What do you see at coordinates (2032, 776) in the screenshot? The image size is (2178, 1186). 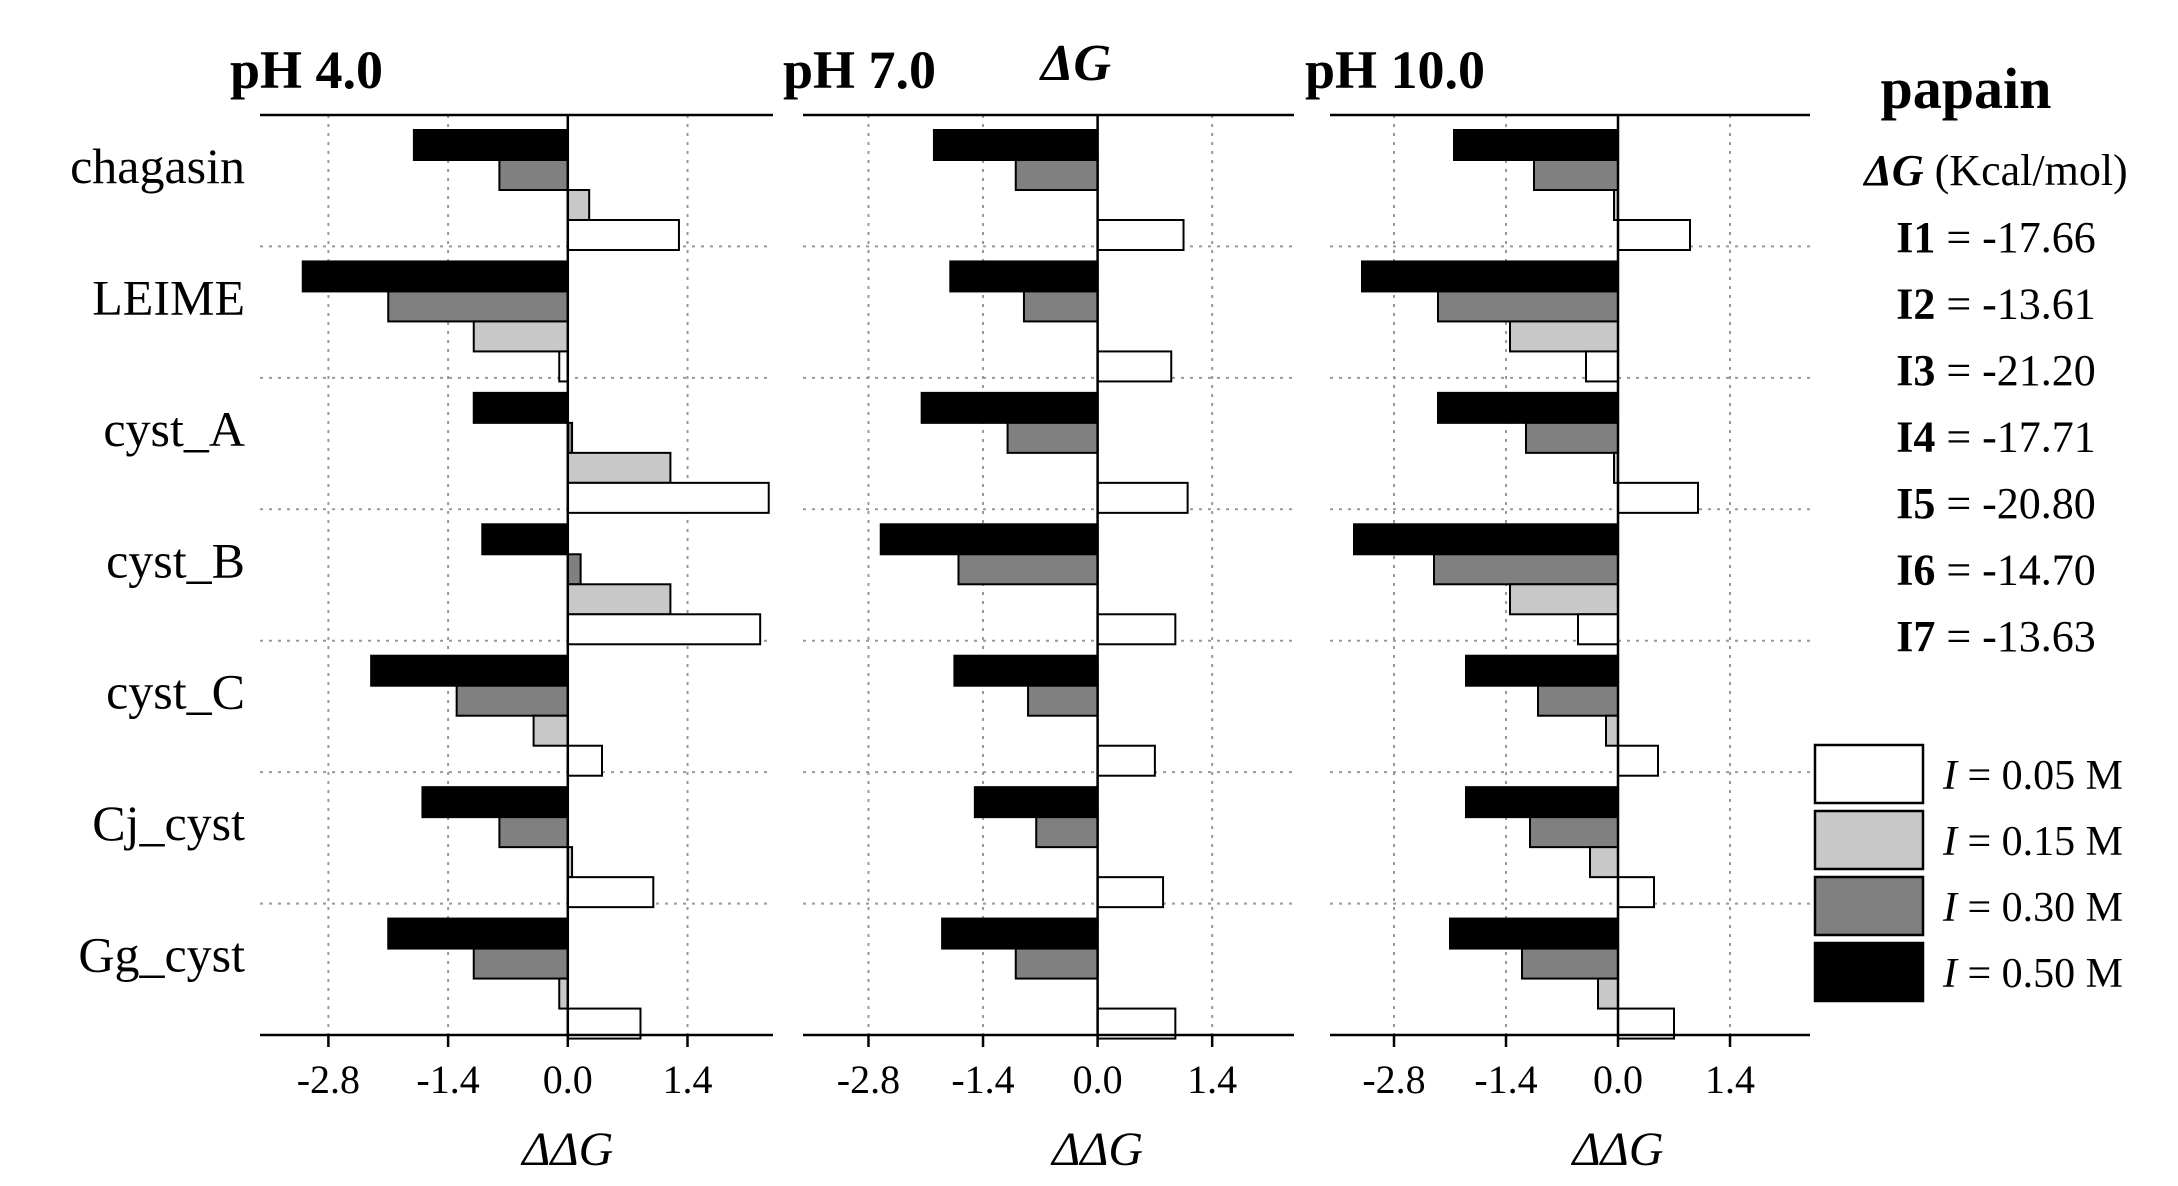 I see `legend-label: I = 0.05 M` at bounding box center [2032, 776].